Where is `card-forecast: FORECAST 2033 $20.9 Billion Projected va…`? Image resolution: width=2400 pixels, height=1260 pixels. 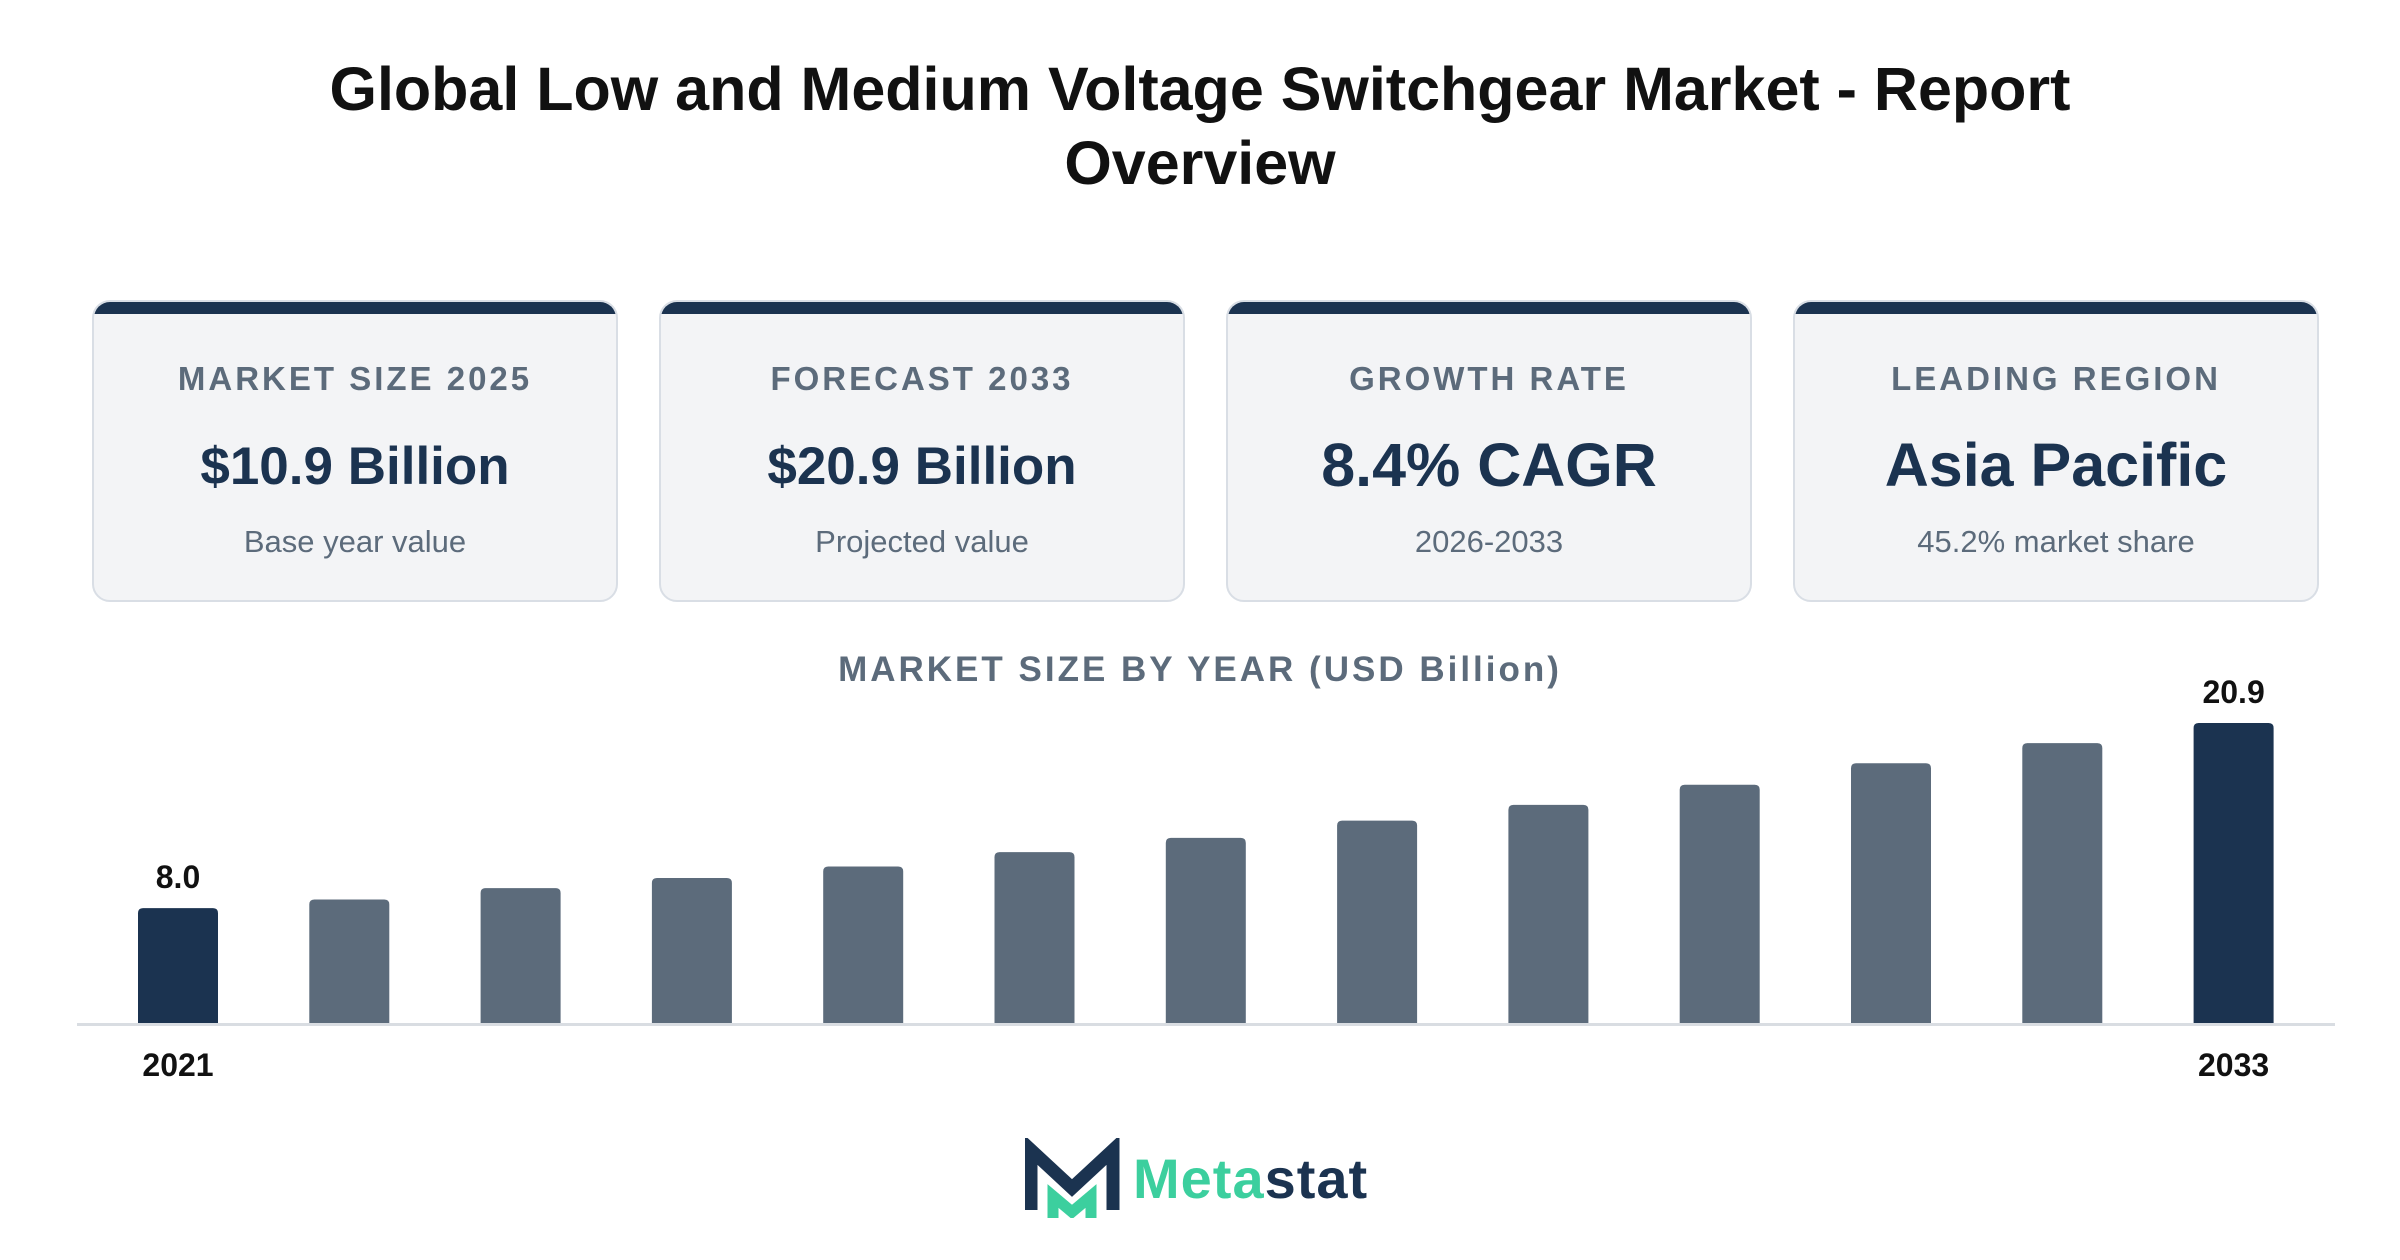 card-forecast: FORECAST 2033 $20.9 Billion Projected va… is located at coordinates (922, 451).